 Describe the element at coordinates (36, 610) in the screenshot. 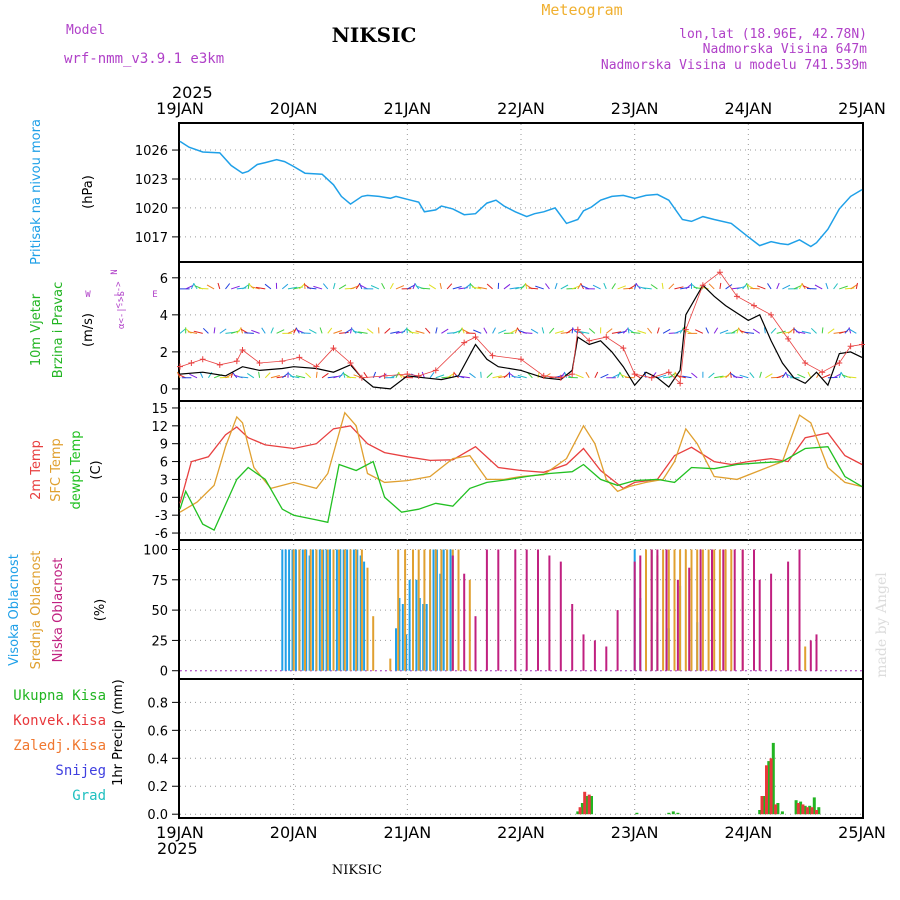

I see `cloud-axis-title-mid: Srednja Oblacnost` at that location.